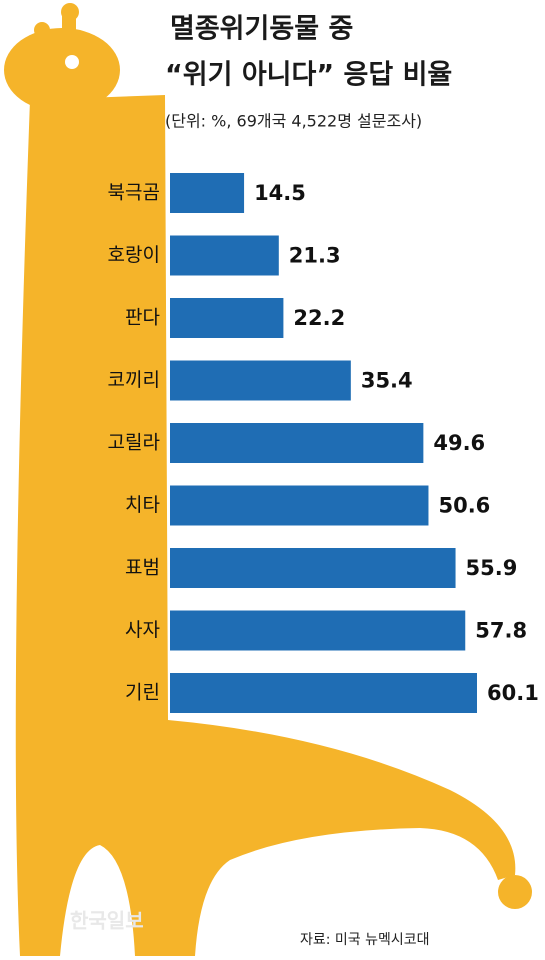 This screenshot has height=960, width=545. Describe the element at coordinates (365, 940) in the screenshot. I see `source: 자료: 미국 뉴멕시코대` at that location.